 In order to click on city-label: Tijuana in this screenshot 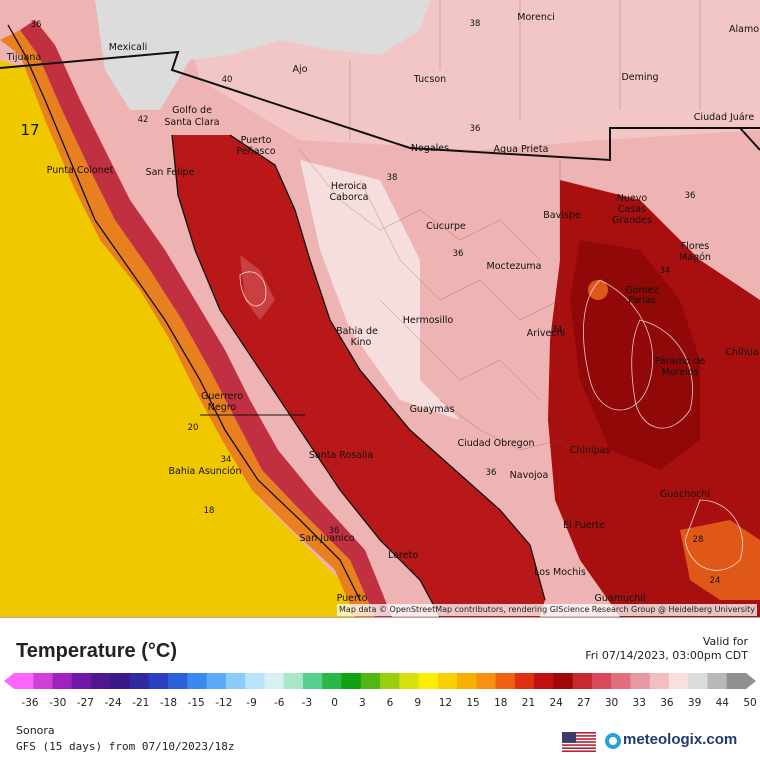, I will do `click(23, 57)`.